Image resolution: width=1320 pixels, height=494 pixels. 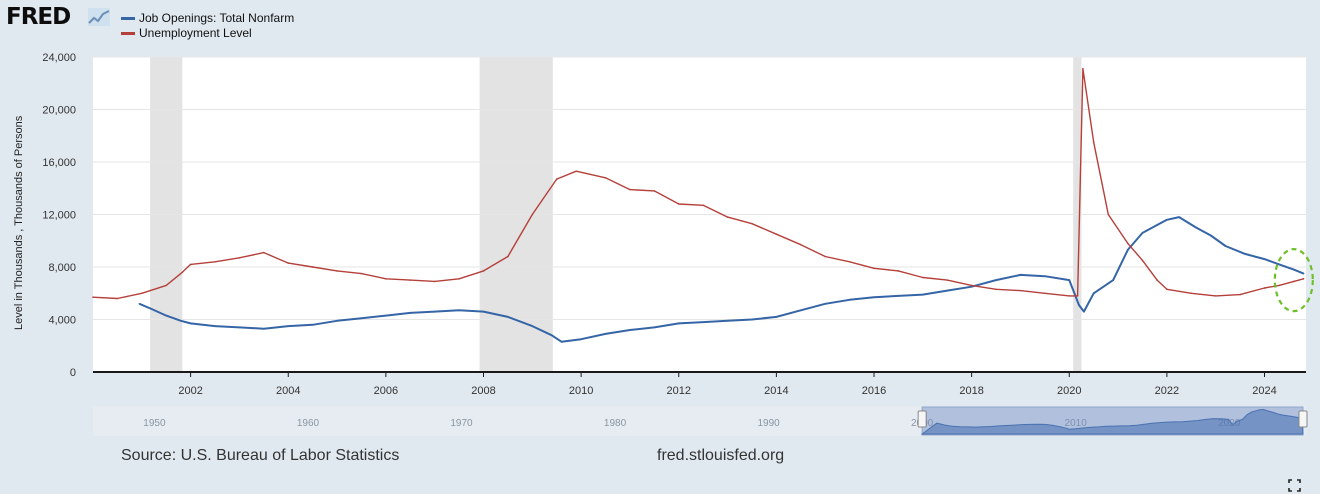 What do you see at coordinates (1303, 419) in the screenshot?
I see `navigator-handle-right` at bounding box center [1303, 419].